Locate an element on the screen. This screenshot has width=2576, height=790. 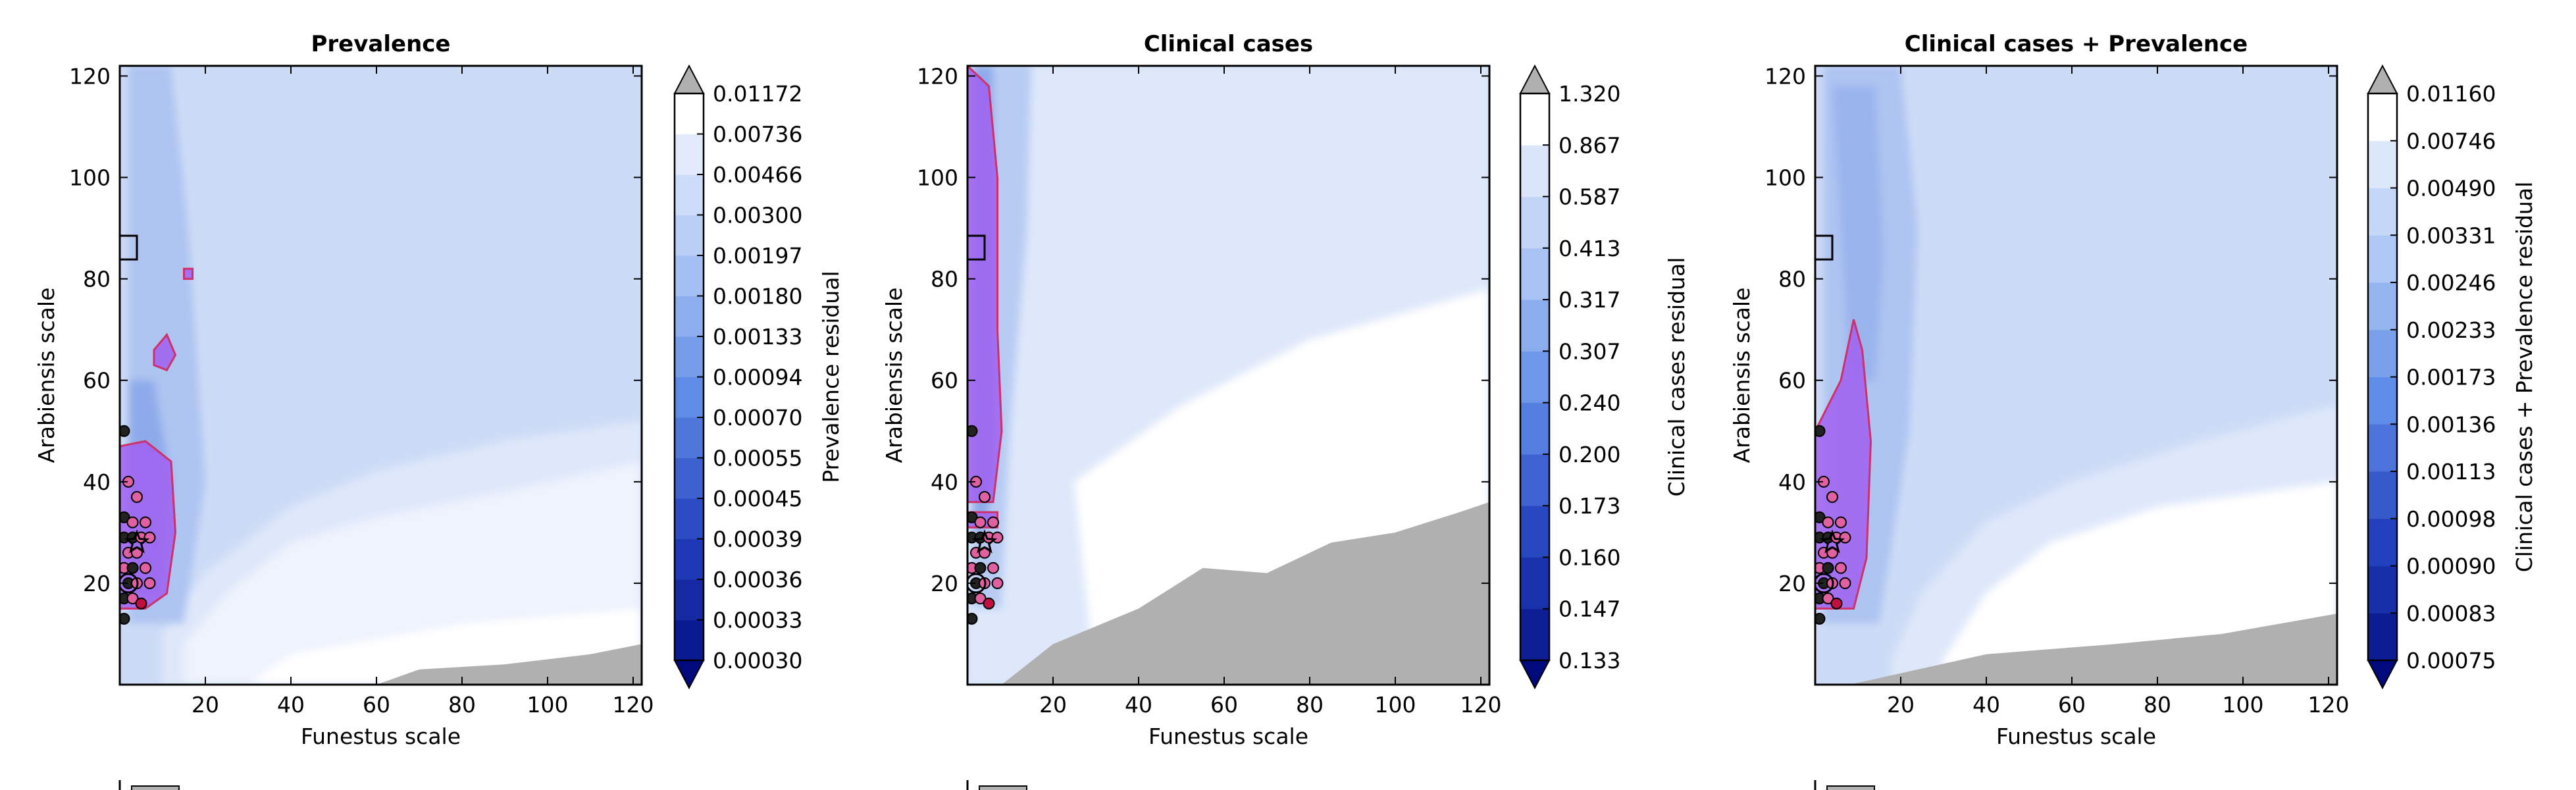
best-estimate-star is located at coordinates (1832, 541).